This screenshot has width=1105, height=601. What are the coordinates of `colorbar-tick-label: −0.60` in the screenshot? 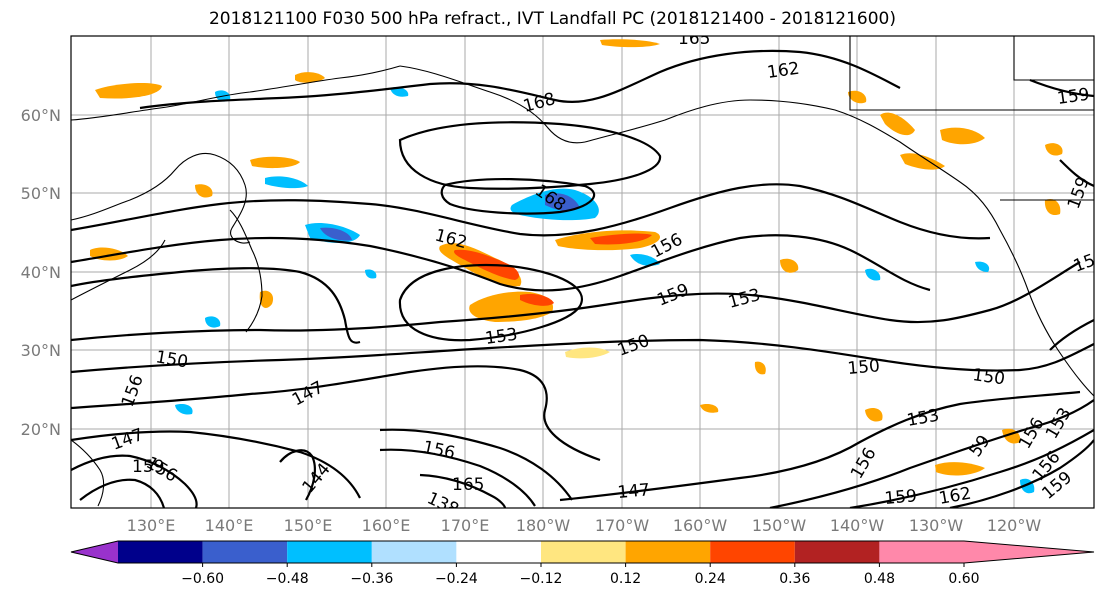 It's located at (202, 579).